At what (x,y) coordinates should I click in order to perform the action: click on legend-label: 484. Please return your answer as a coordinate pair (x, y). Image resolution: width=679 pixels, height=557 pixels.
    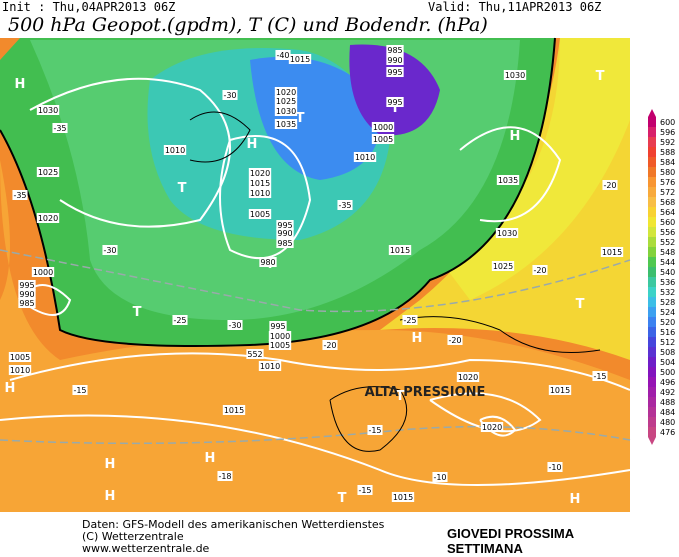
    Looking at the image, I should click on (667, 412).